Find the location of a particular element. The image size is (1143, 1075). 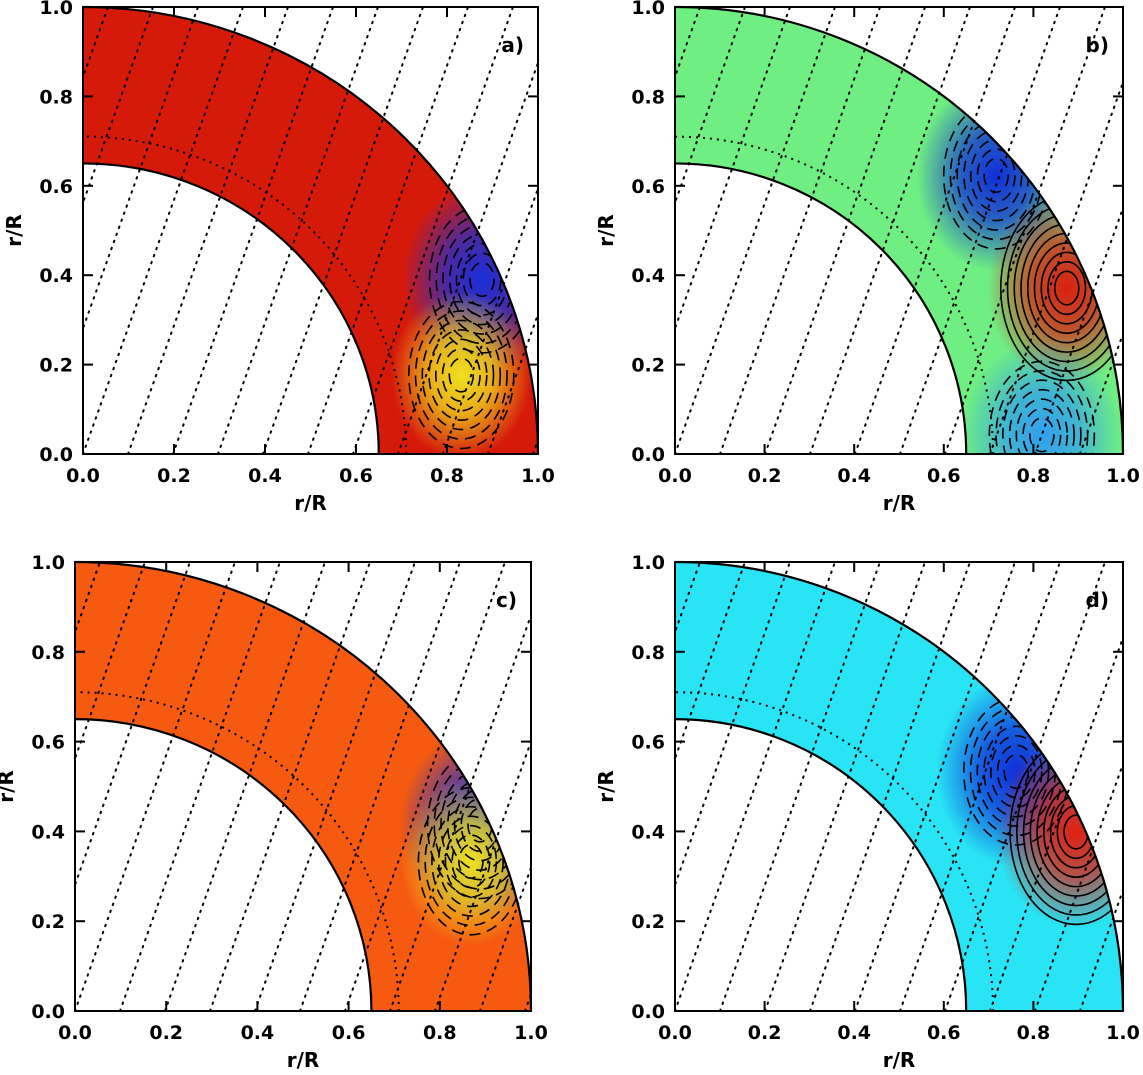

panel-tag: d) is located at coordinates (1097, 600).